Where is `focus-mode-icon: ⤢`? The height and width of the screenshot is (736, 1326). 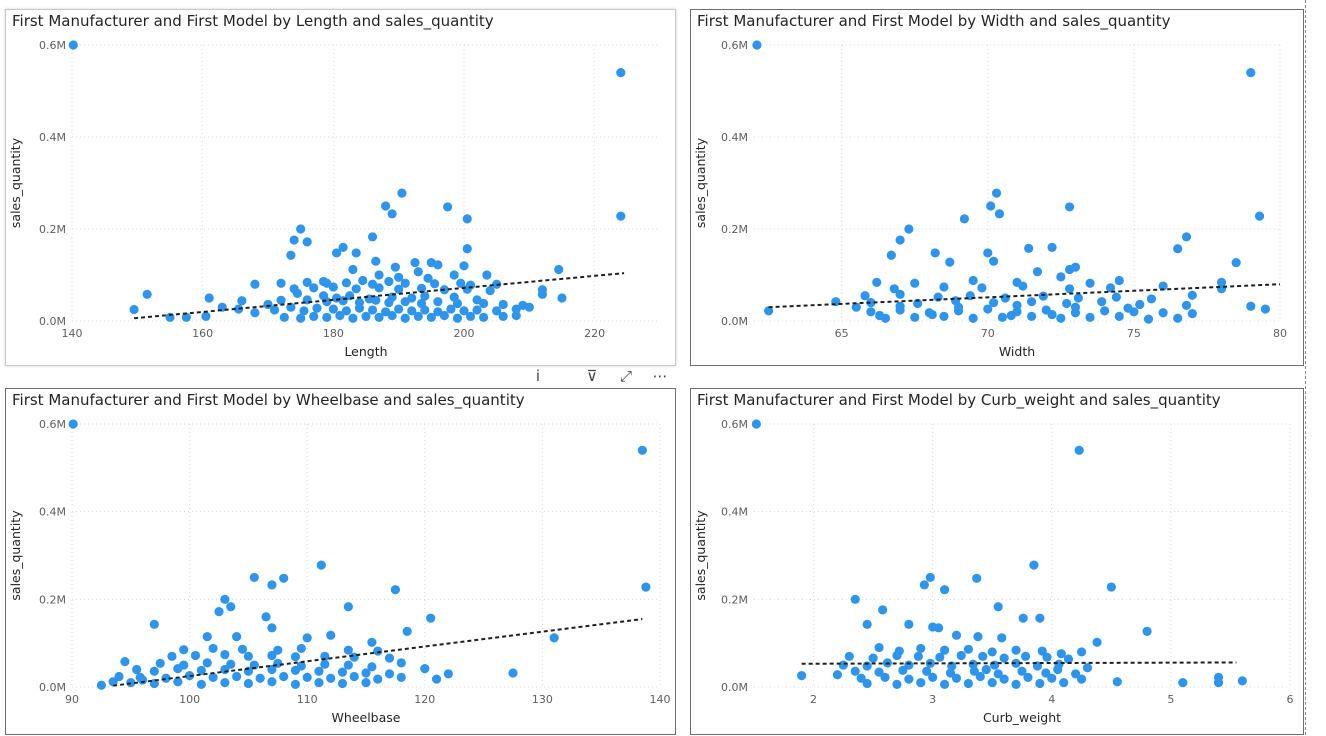
focus-mode-icon: ⤢ is located at coordinates (625, 376).